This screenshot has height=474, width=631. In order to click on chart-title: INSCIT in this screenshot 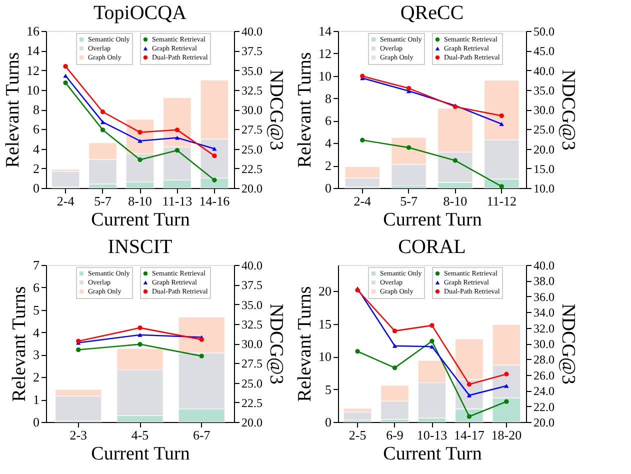, I will do `click(140, 247)`.